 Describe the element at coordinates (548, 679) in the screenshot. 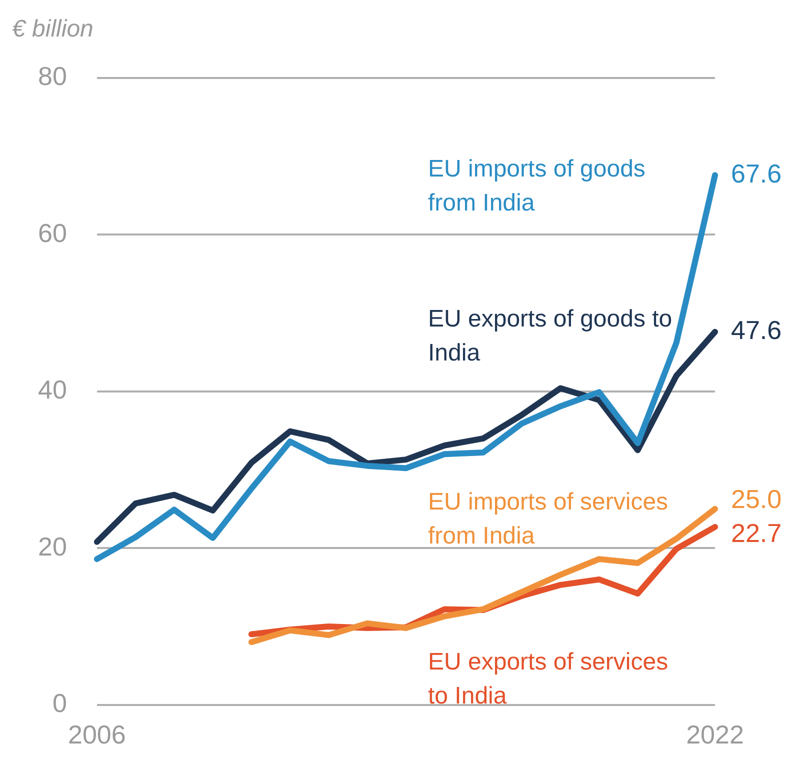

I see `series-label: EU exports of services to India` at that location.